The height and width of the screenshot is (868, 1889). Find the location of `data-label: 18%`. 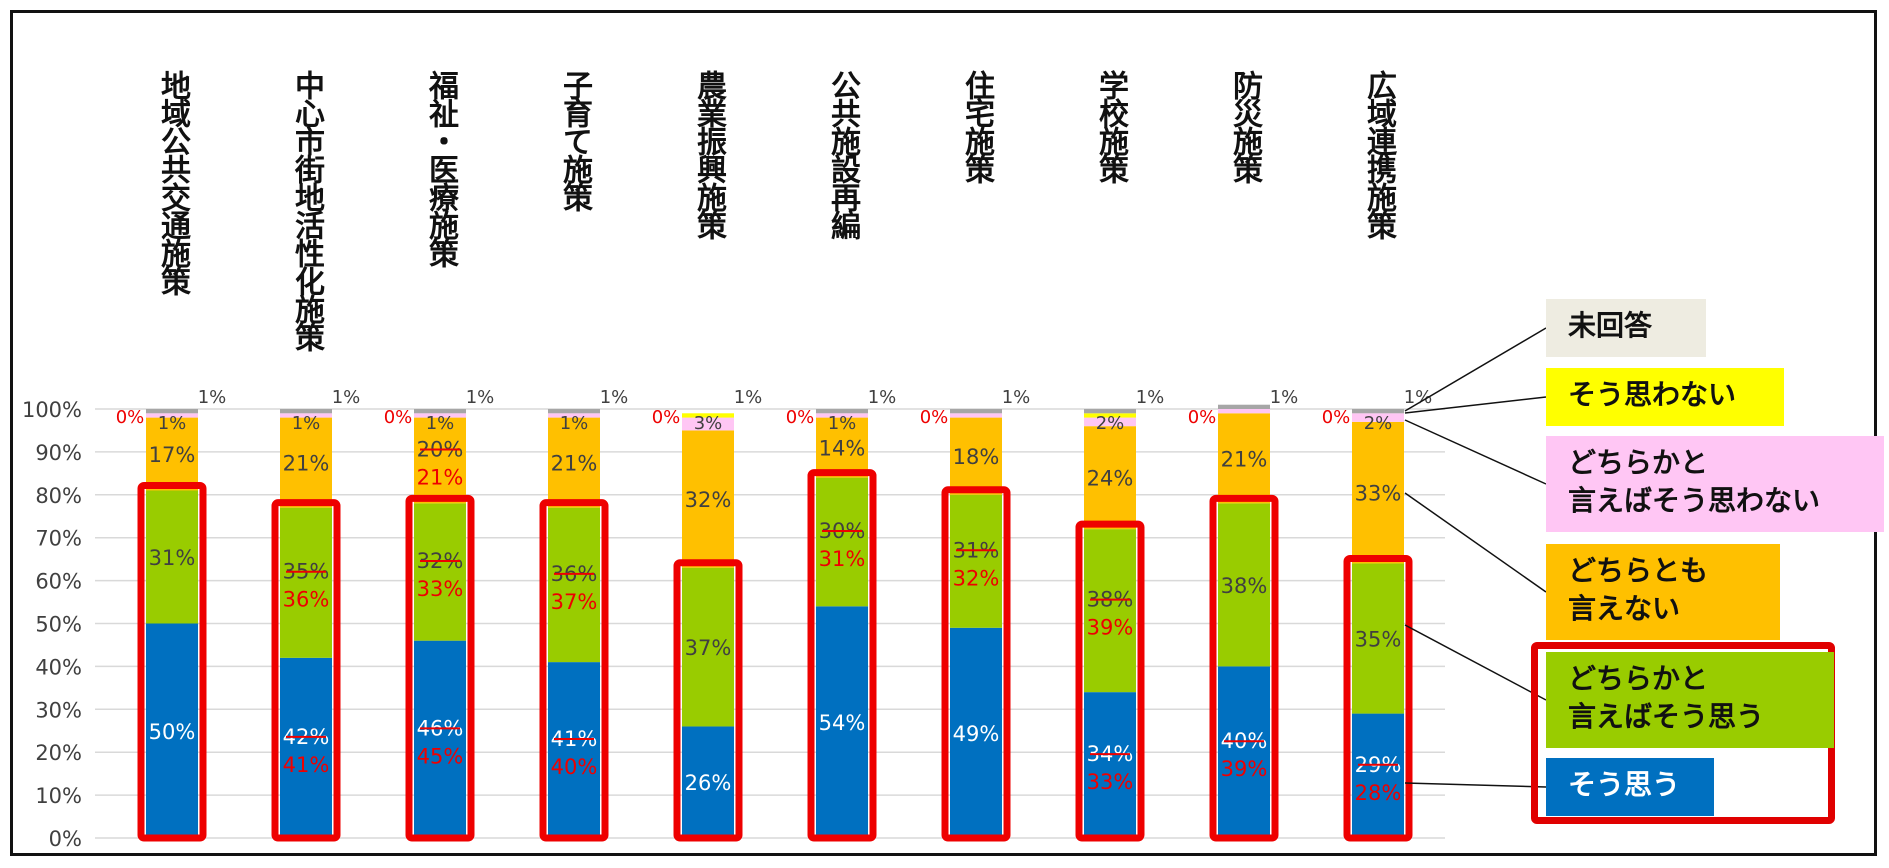

data-label: 18% is located at coordinates (976, 457).